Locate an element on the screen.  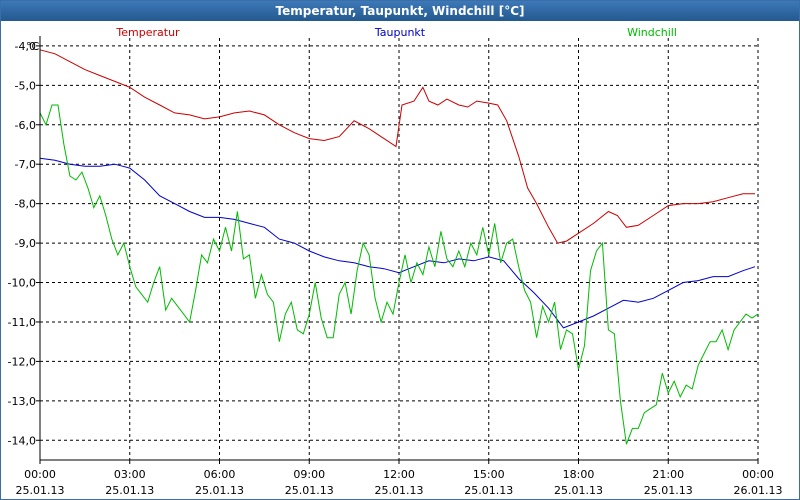
y-tick-label: -11,0 is located at coordinates (22, 322).